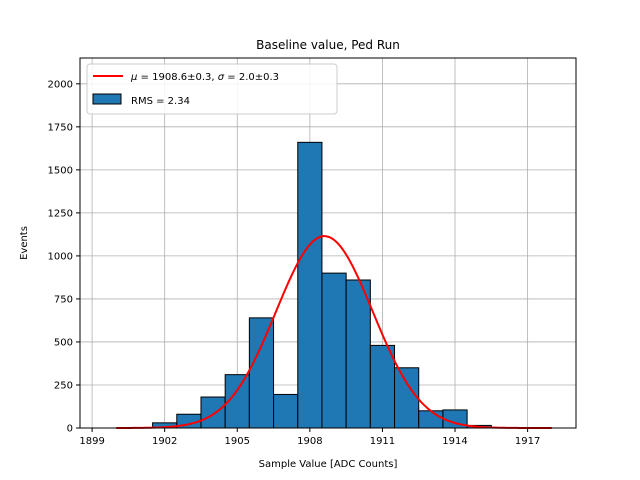 This screenshot has width=640, height=480. Describe the element at coordinates (60, 256) in the screenshot. I see `y-tick-label: 1000` at that location.